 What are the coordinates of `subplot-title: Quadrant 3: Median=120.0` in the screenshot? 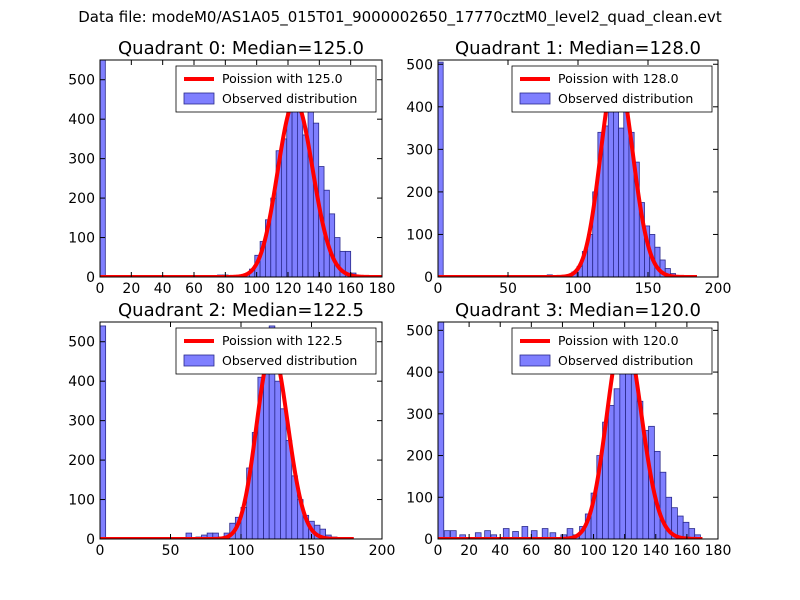 It's located at (578, 310).